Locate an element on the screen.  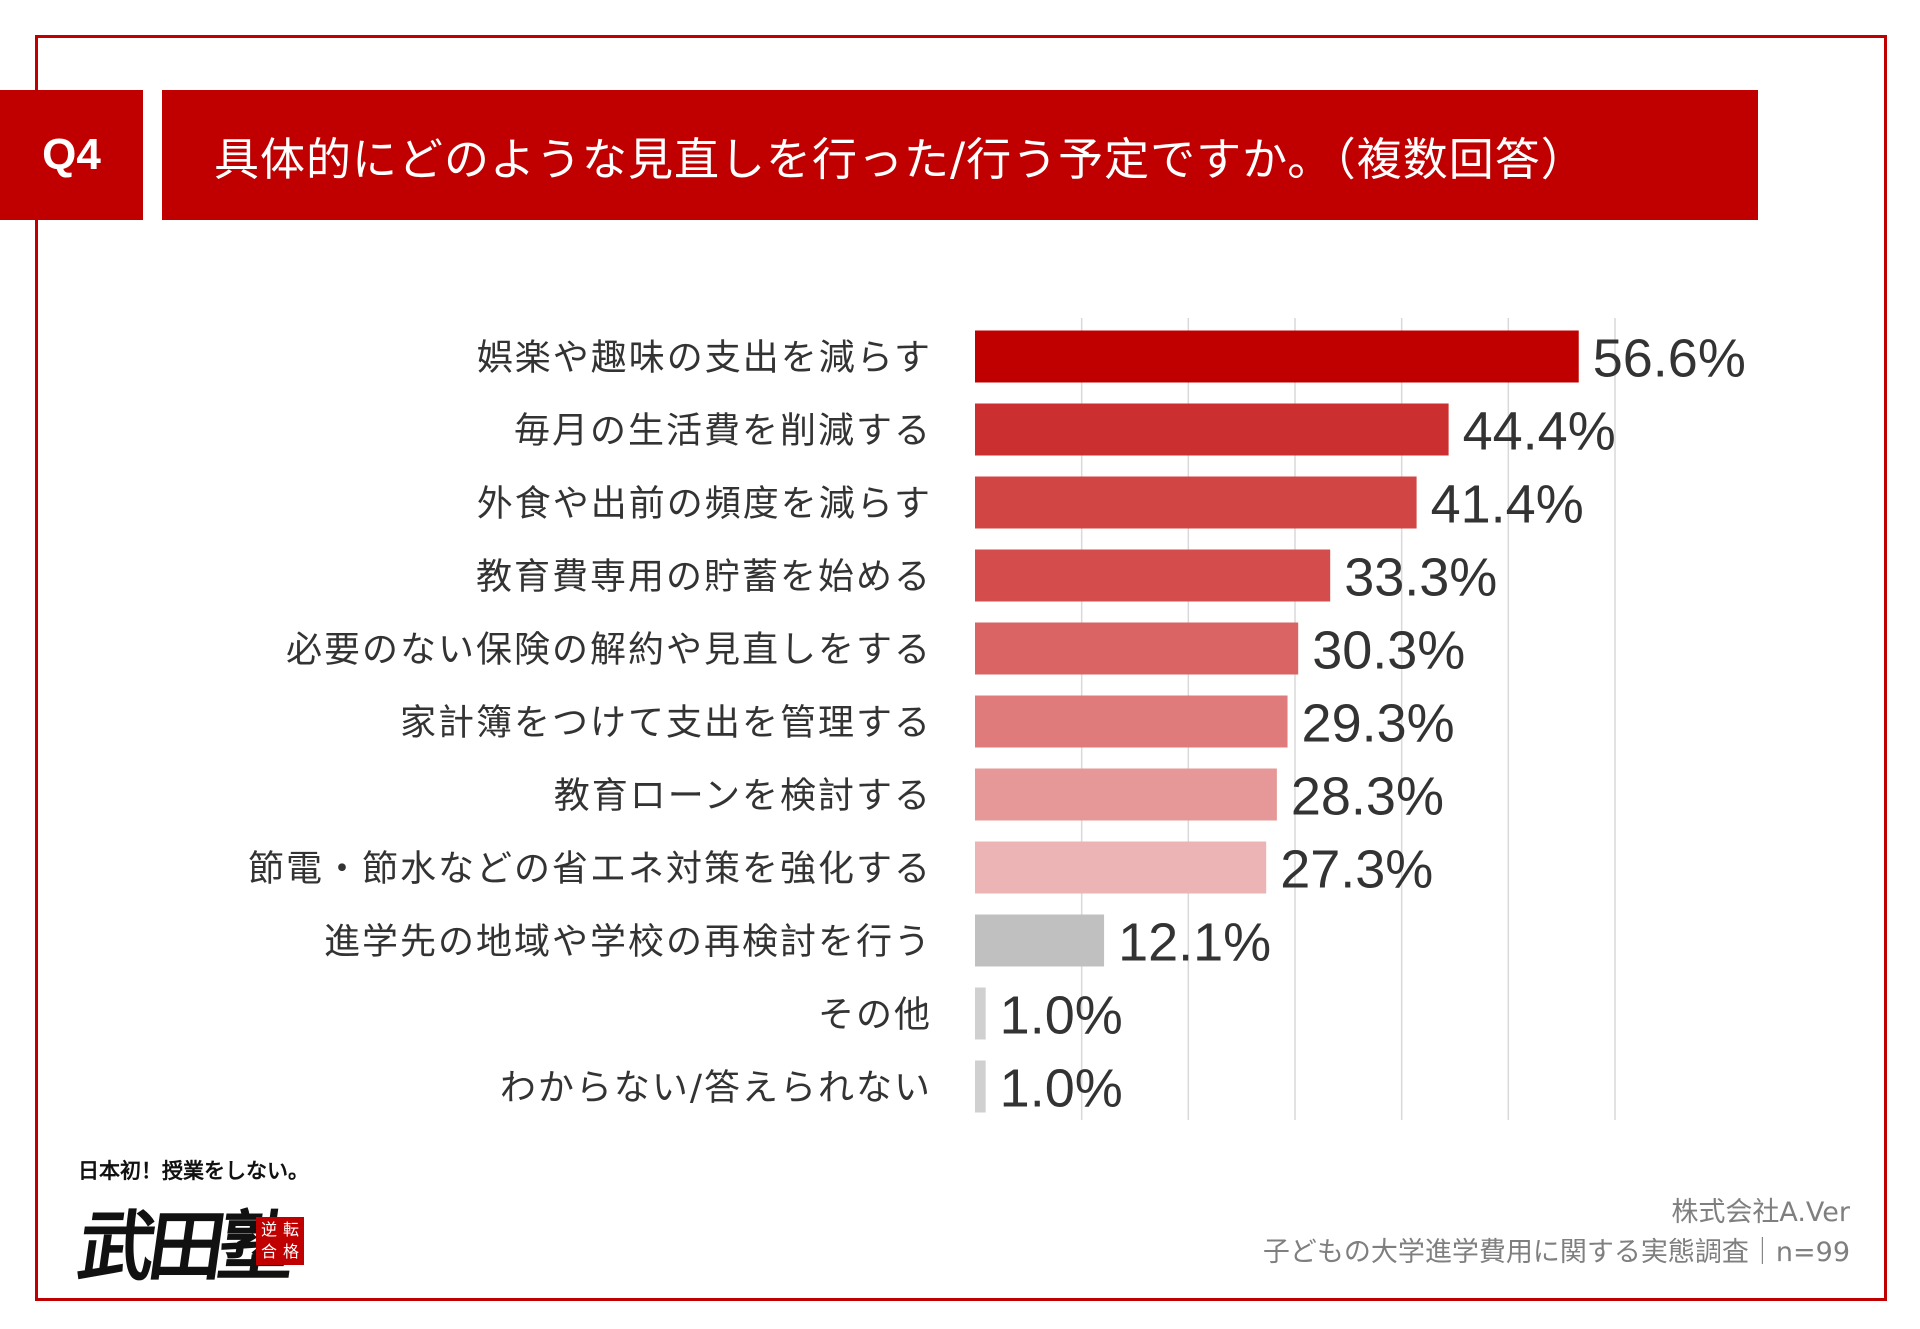
category-label: 毎月の生活費を削減する is located at coordinates (723, 431).